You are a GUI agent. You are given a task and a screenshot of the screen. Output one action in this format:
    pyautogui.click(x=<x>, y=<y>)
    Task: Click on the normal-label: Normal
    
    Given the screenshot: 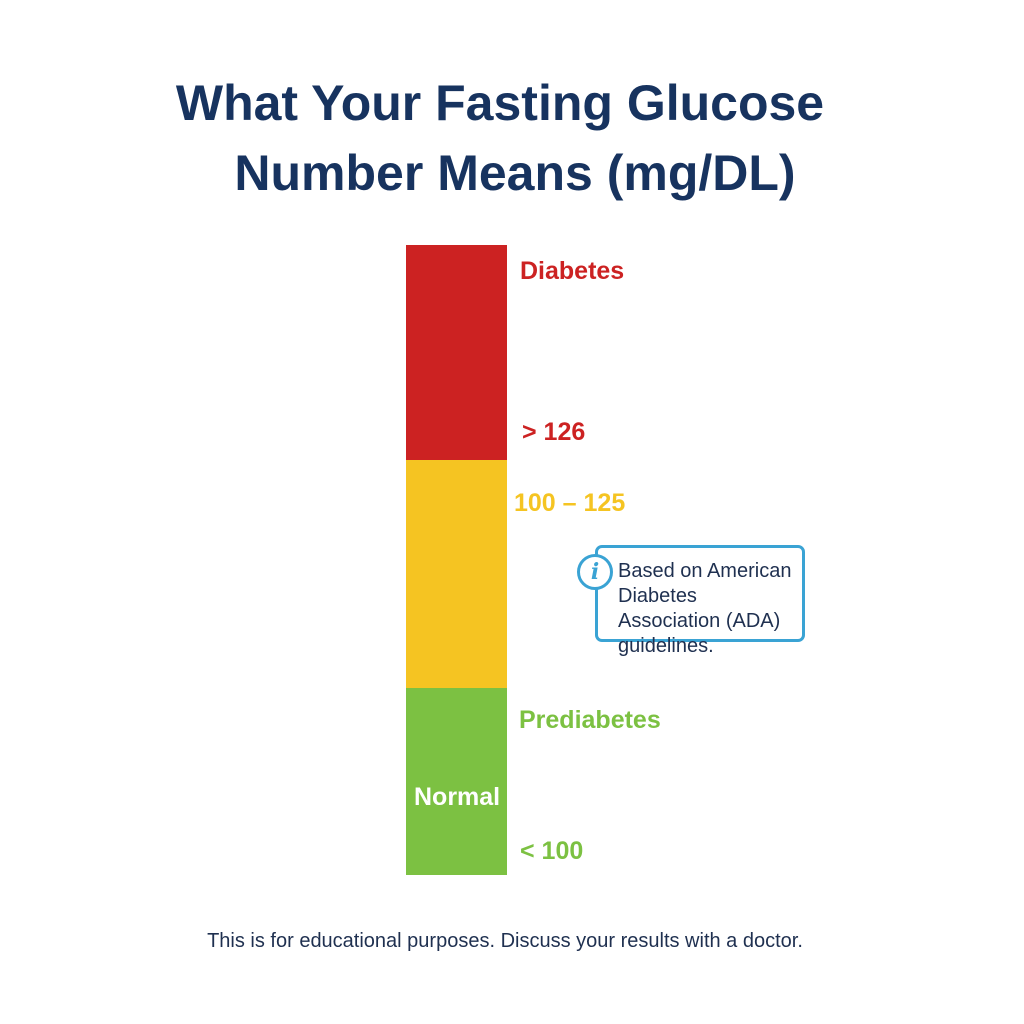 What is the action you would take?
    pyautogui.click(x=457, y=797)
    